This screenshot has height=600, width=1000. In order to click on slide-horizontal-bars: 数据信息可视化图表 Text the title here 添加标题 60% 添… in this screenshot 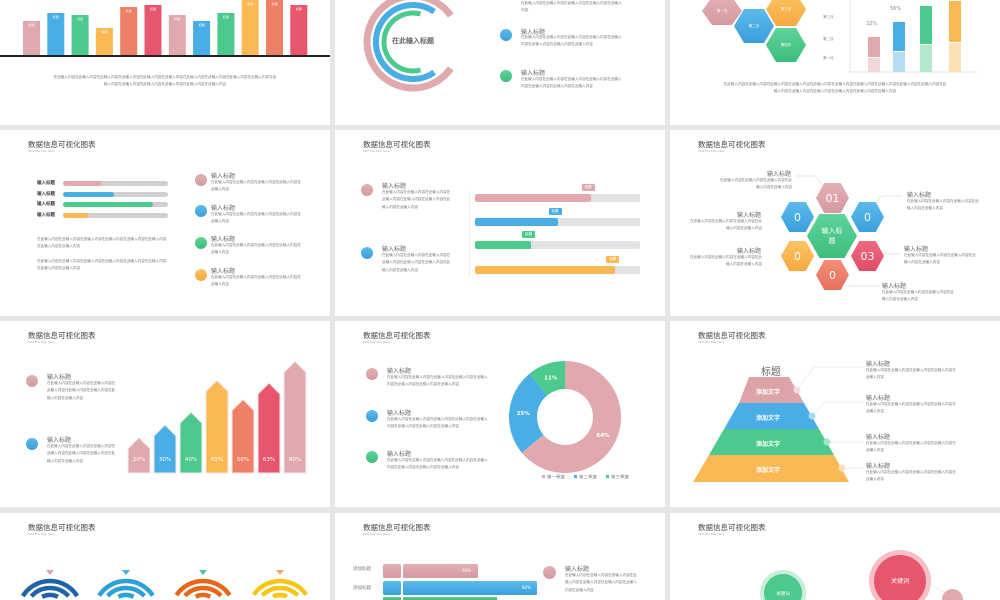, I will do `click(500, 556)`.